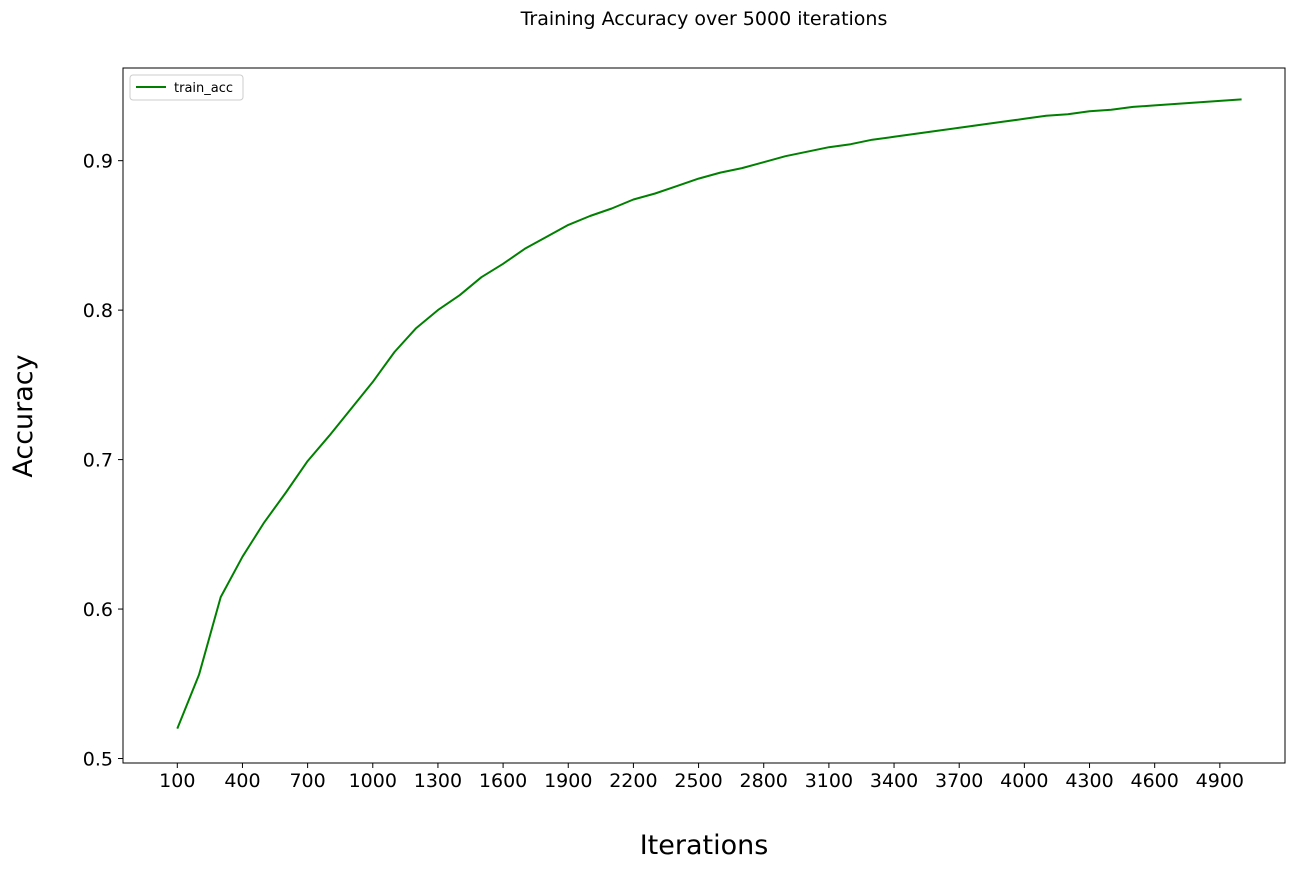 This screenshot has width=1295, height=870. Describe the element at coordinates (698, 781) in the screenshot. I see `x-tick-label: 2500` at that location.